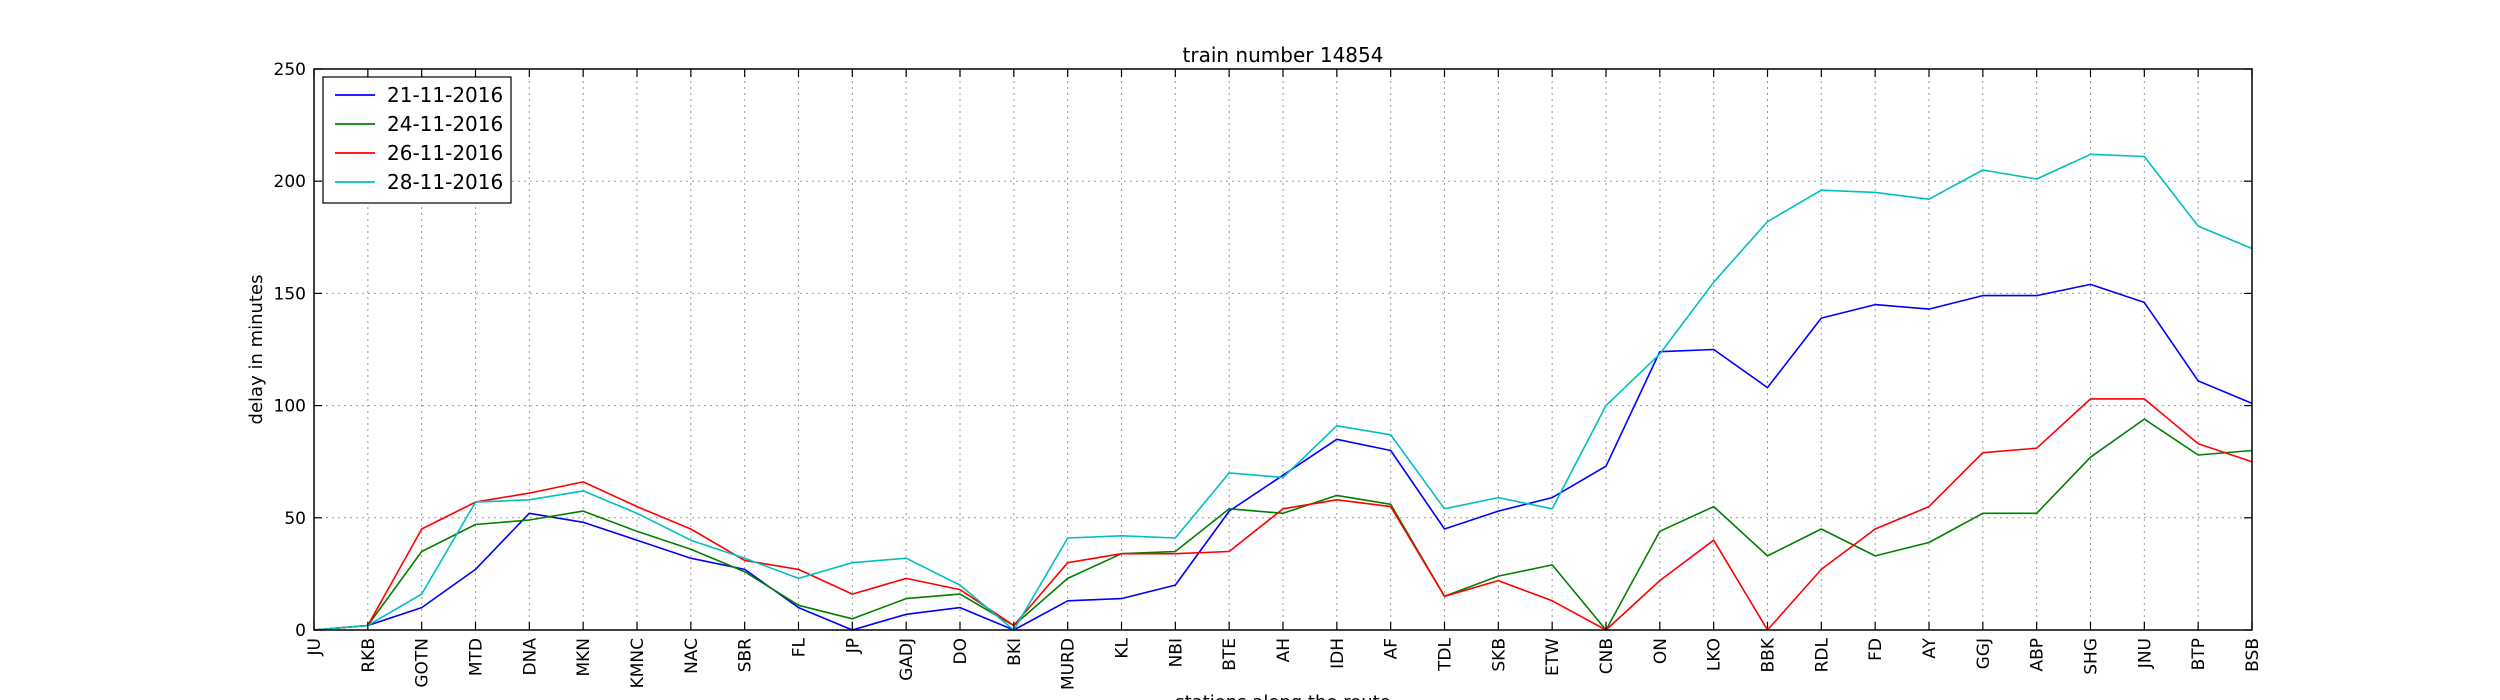  Describe the element at coordinates (295, 519) in the screenshot. I see `y-tick-label: 50` at that location.